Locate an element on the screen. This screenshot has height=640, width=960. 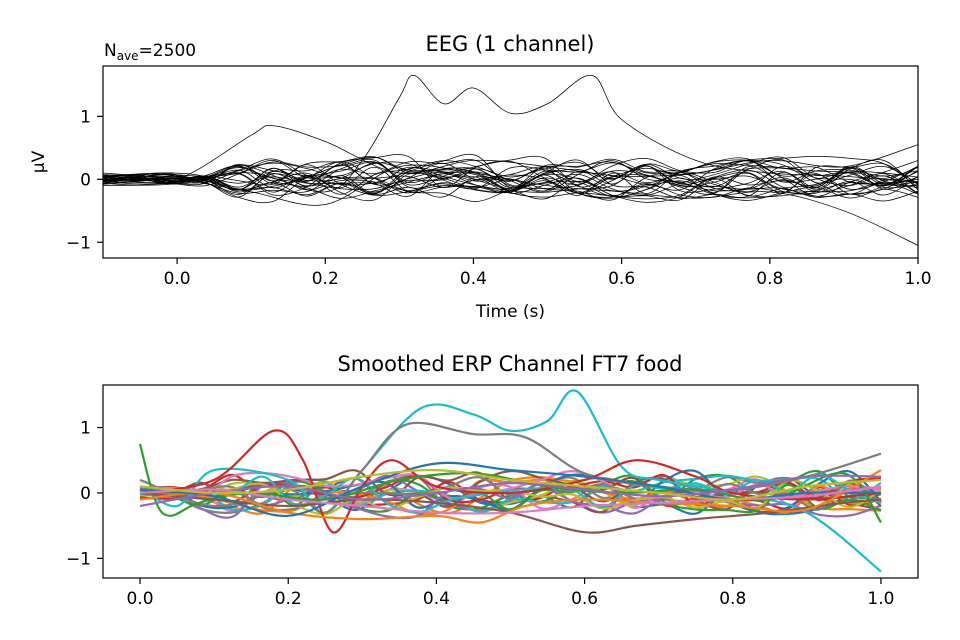
nave-value: =2500 is located at coordinates (168, 51).